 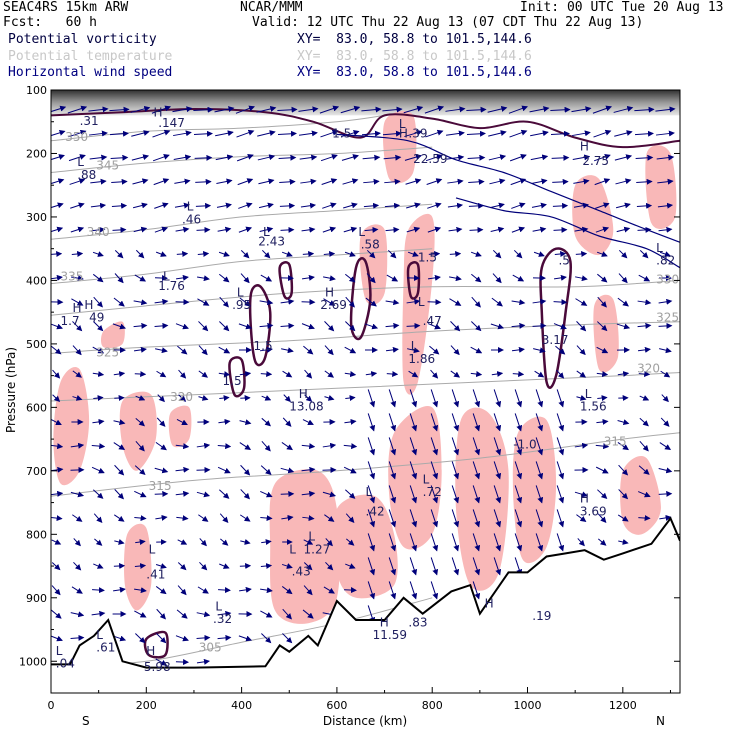 I want to click on field-wind-xy: XY= 83.0, 58.8 to 101.5,144.6, so click(x=414, y=72).